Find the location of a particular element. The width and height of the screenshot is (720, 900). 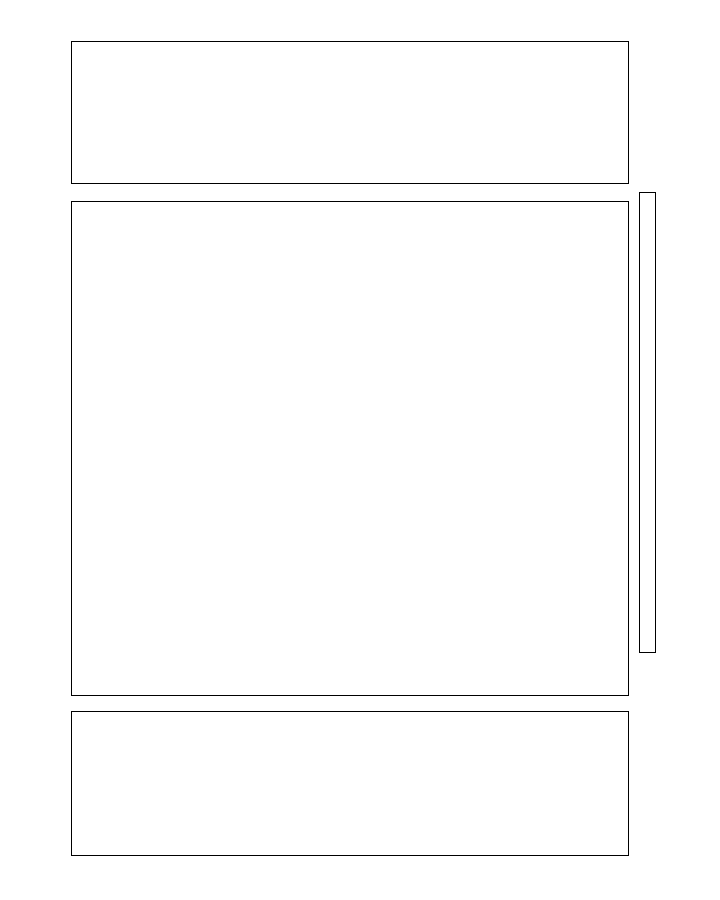

wind-scatter-canvas is located at coordinates (350, 112).